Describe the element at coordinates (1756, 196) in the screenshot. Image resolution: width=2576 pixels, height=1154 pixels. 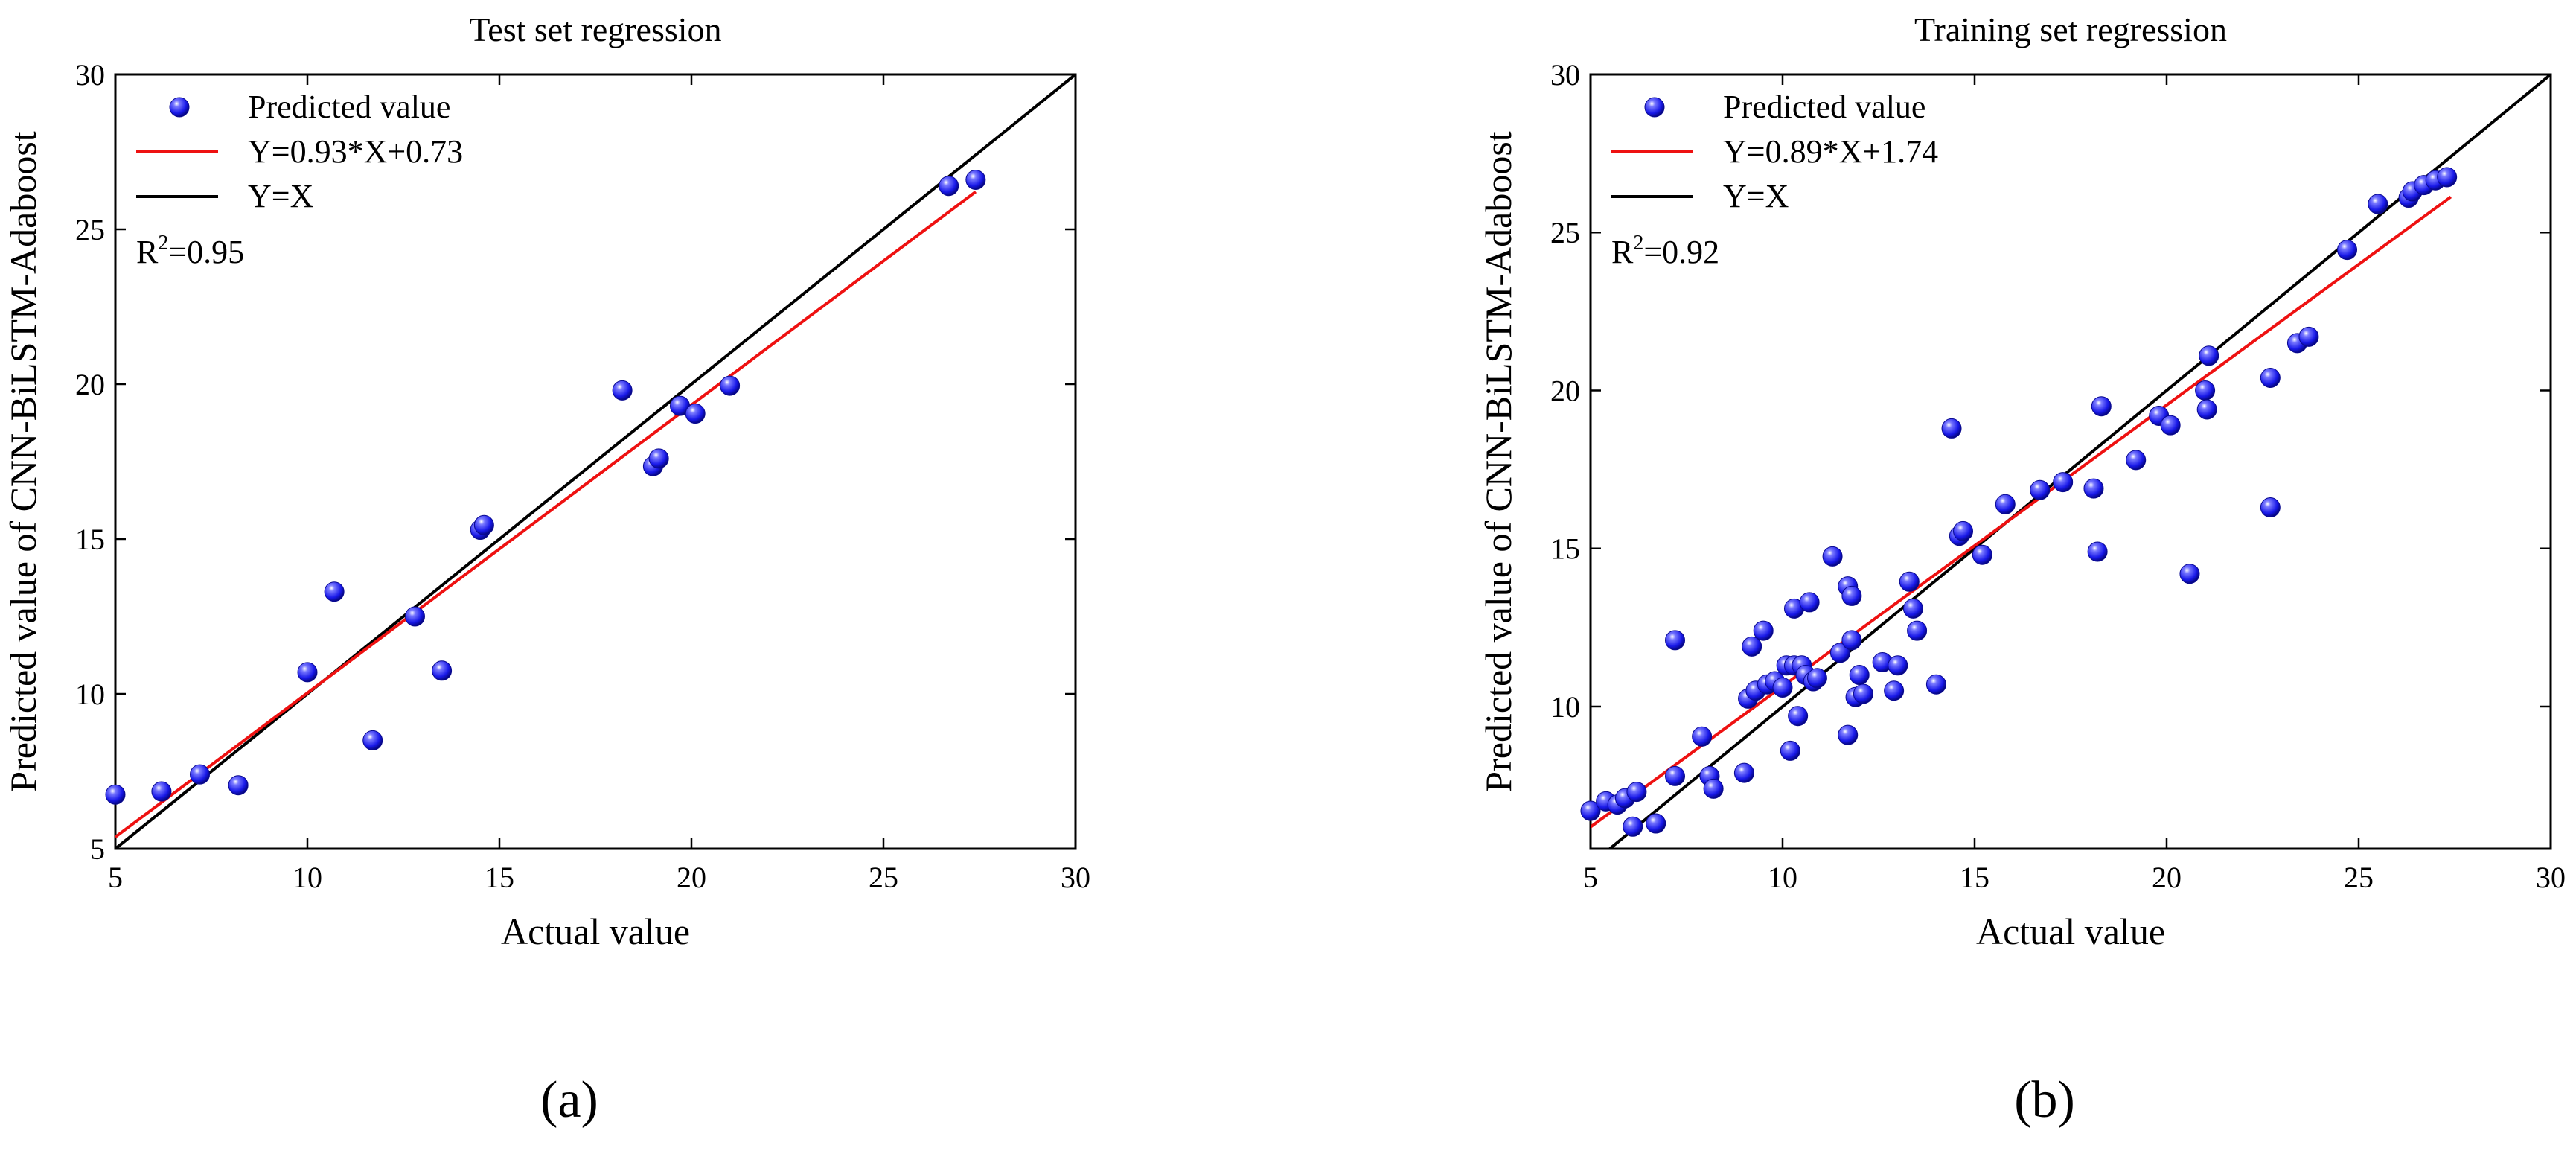
I see `legend-label-identity: Y=X` at that location.